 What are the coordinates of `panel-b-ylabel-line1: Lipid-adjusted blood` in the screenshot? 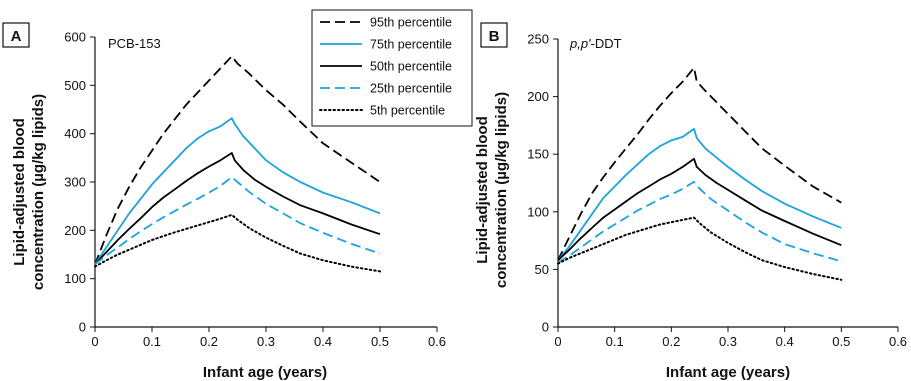 It's located at (482, 189).